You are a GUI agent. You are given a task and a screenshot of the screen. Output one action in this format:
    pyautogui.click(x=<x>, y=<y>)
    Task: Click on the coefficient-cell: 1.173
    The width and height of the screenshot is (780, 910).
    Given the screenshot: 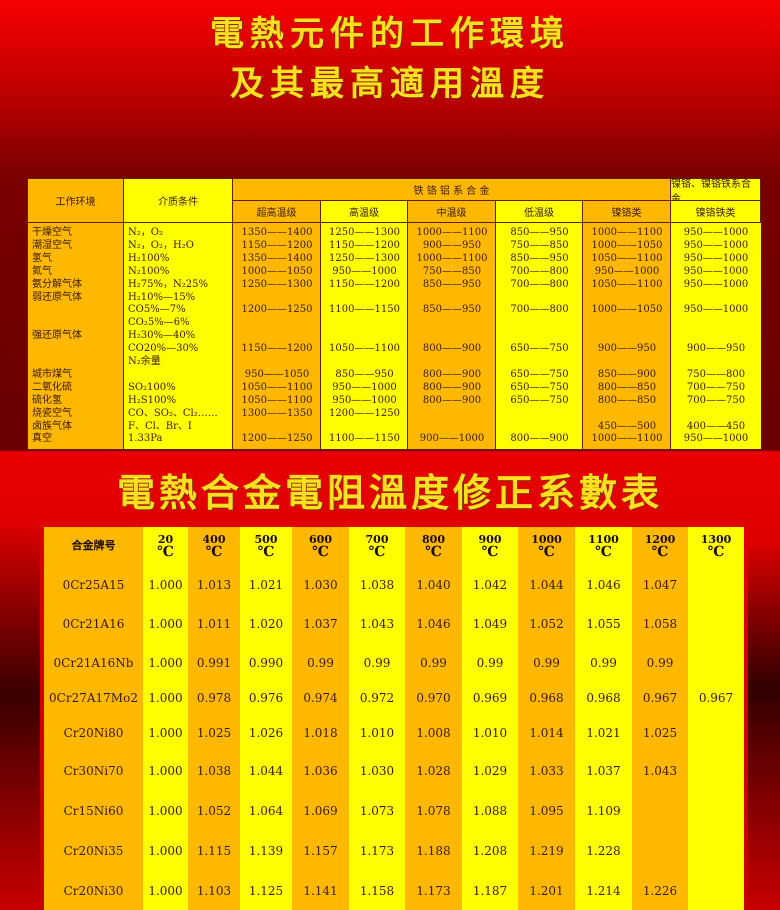 What is the action you would take?
    pyautogui.click(x=433, y=890)
    